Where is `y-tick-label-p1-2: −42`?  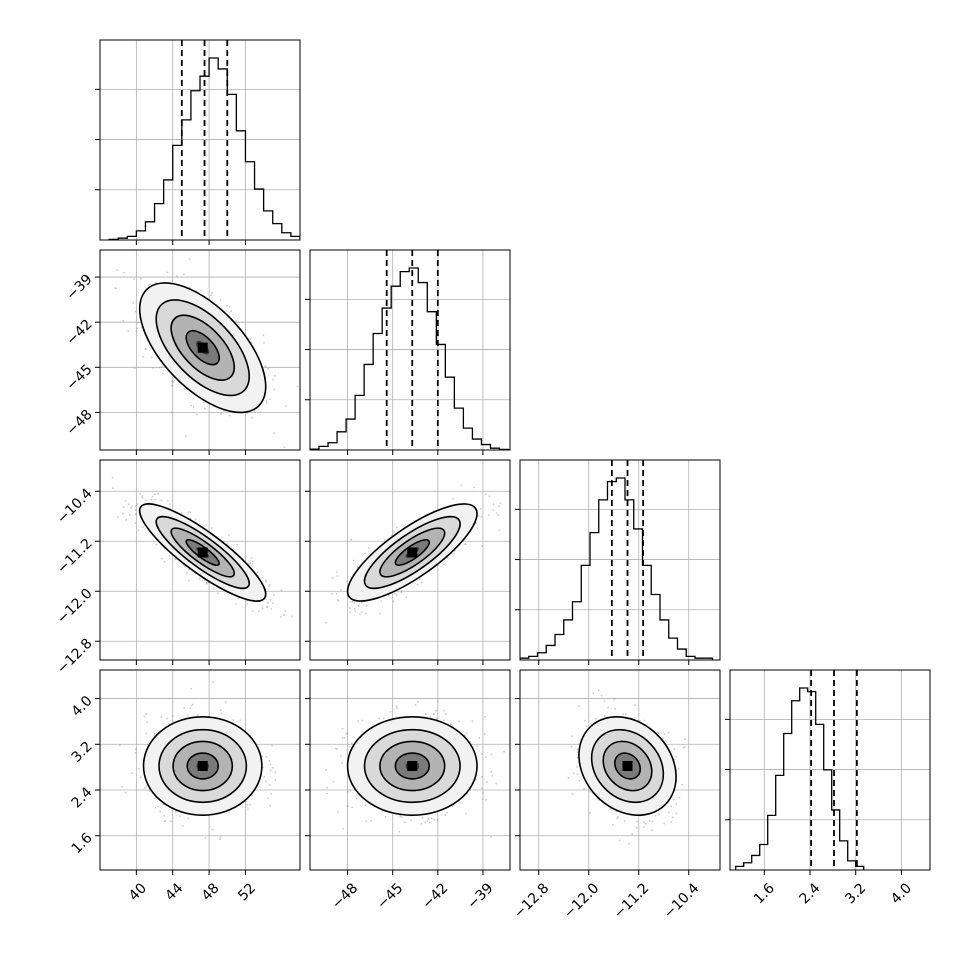 y-tick-label-p1-2: −42 is located at coordinates (79, 333).